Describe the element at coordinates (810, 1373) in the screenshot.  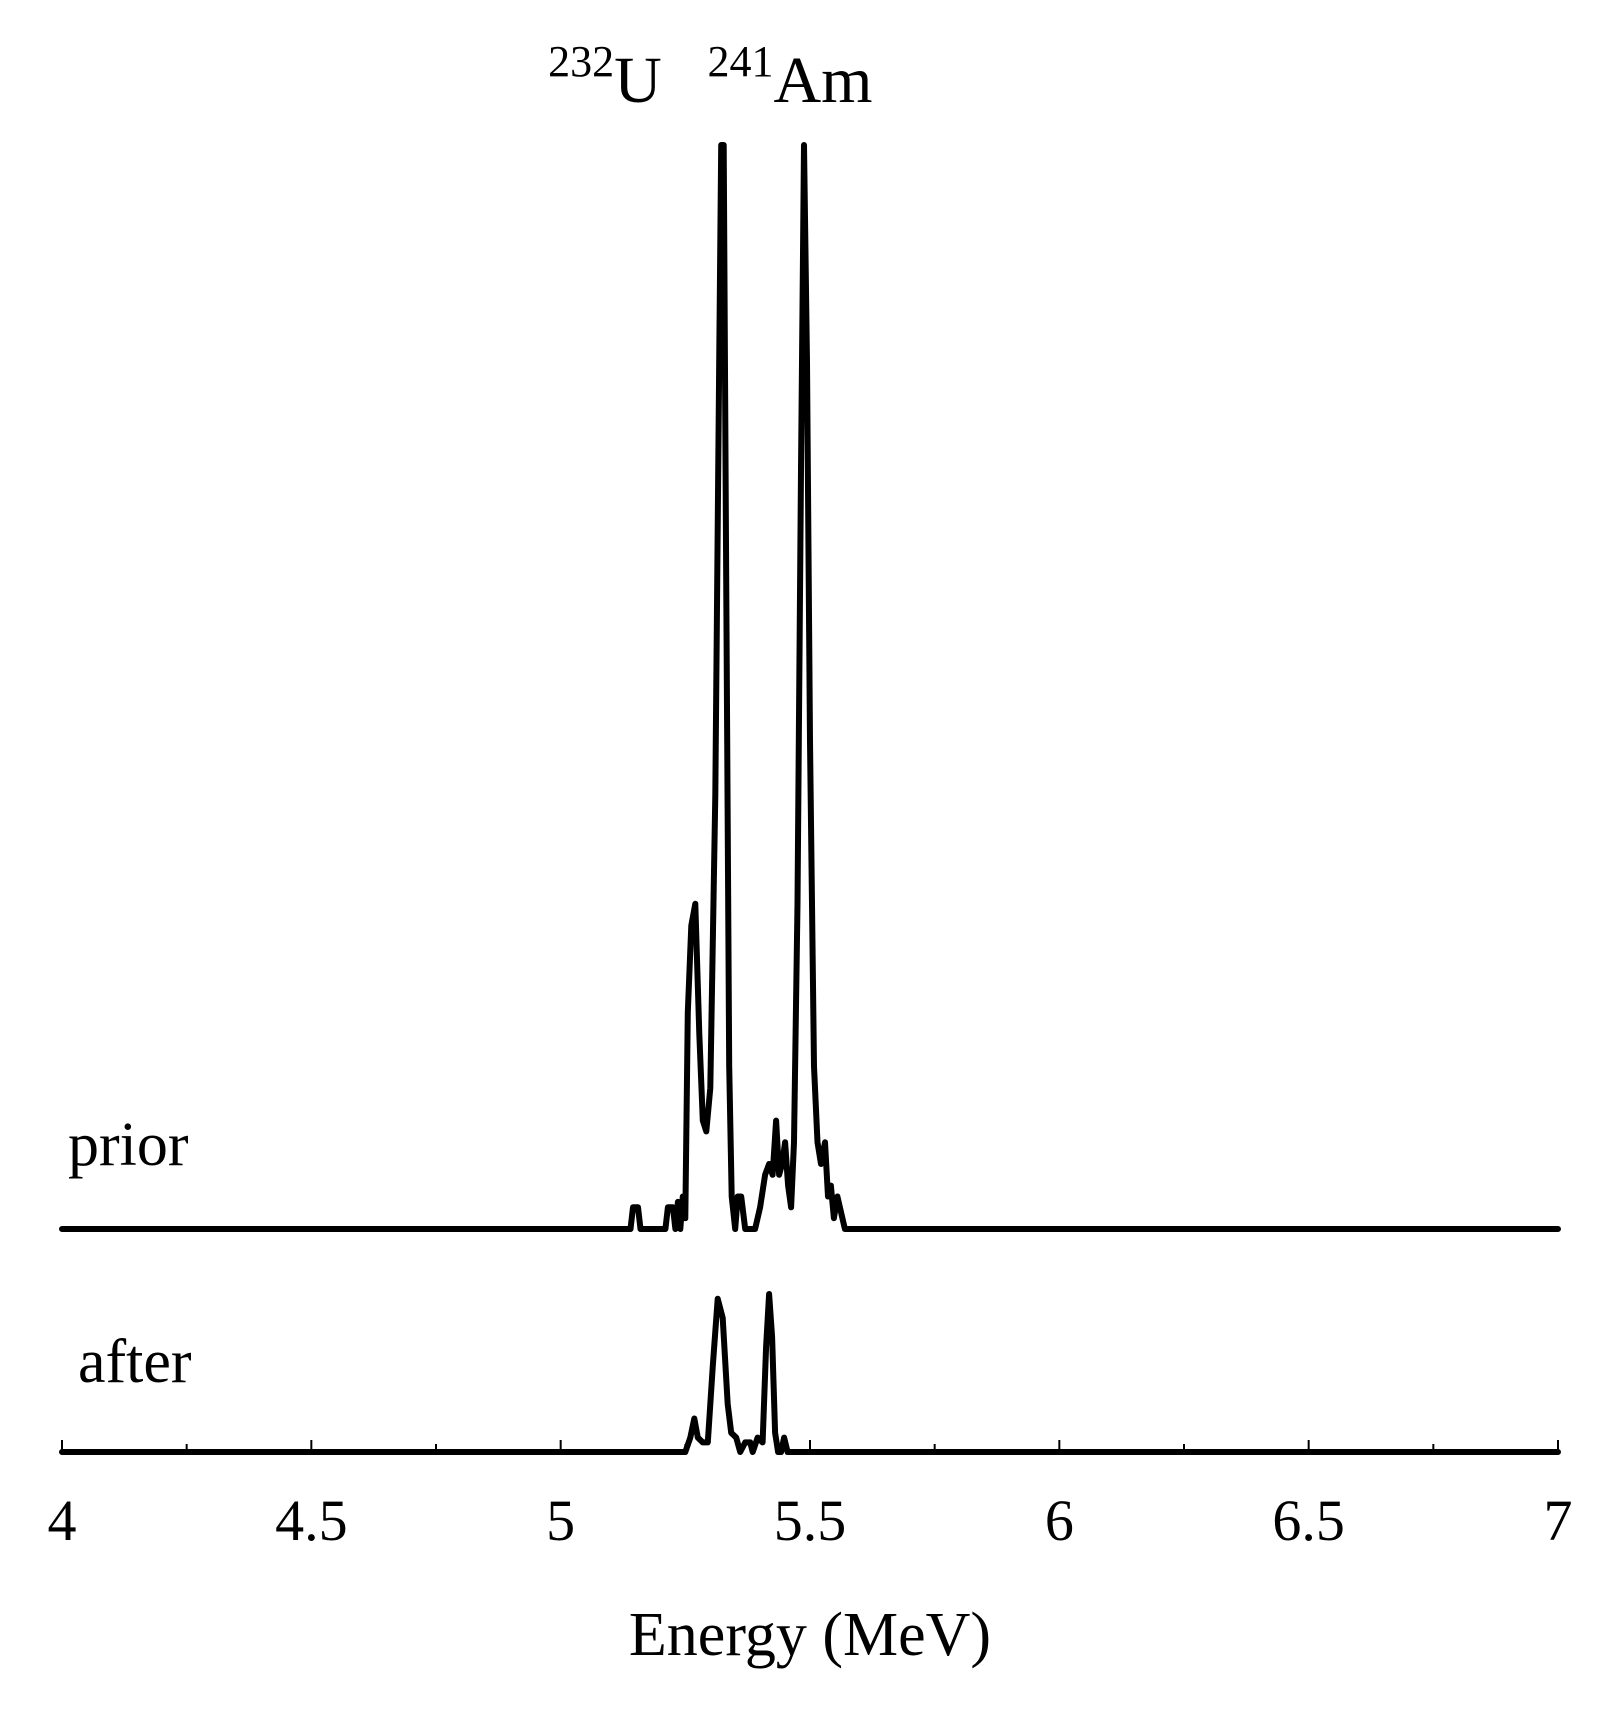
I see `series-line-after` at that location.